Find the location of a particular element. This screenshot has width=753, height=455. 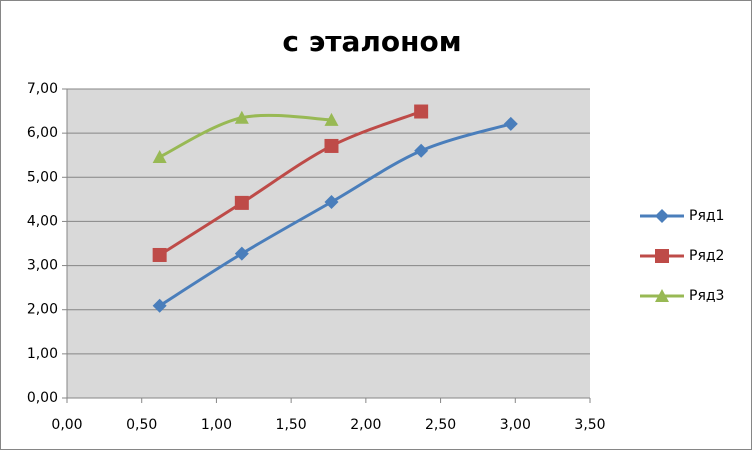

y-tick-label: 7,00 is located at coordinates (42, 89).